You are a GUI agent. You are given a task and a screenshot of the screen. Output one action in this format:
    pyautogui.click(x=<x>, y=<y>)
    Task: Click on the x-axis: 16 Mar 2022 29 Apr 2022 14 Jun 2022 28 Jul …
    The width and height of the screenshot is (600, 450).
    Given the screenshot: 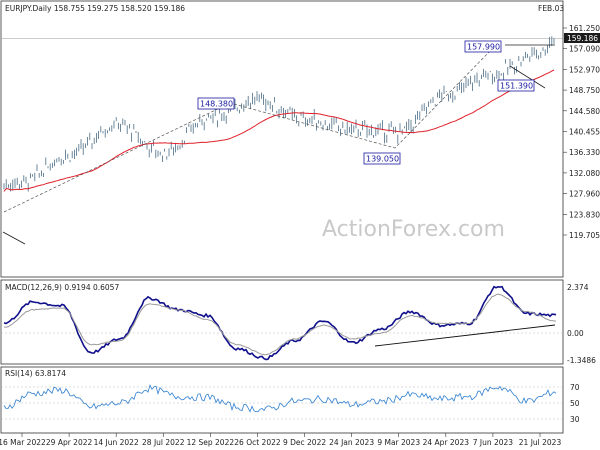 What is the action you would take?
    pyautogui.click(x=280, y=440)
    